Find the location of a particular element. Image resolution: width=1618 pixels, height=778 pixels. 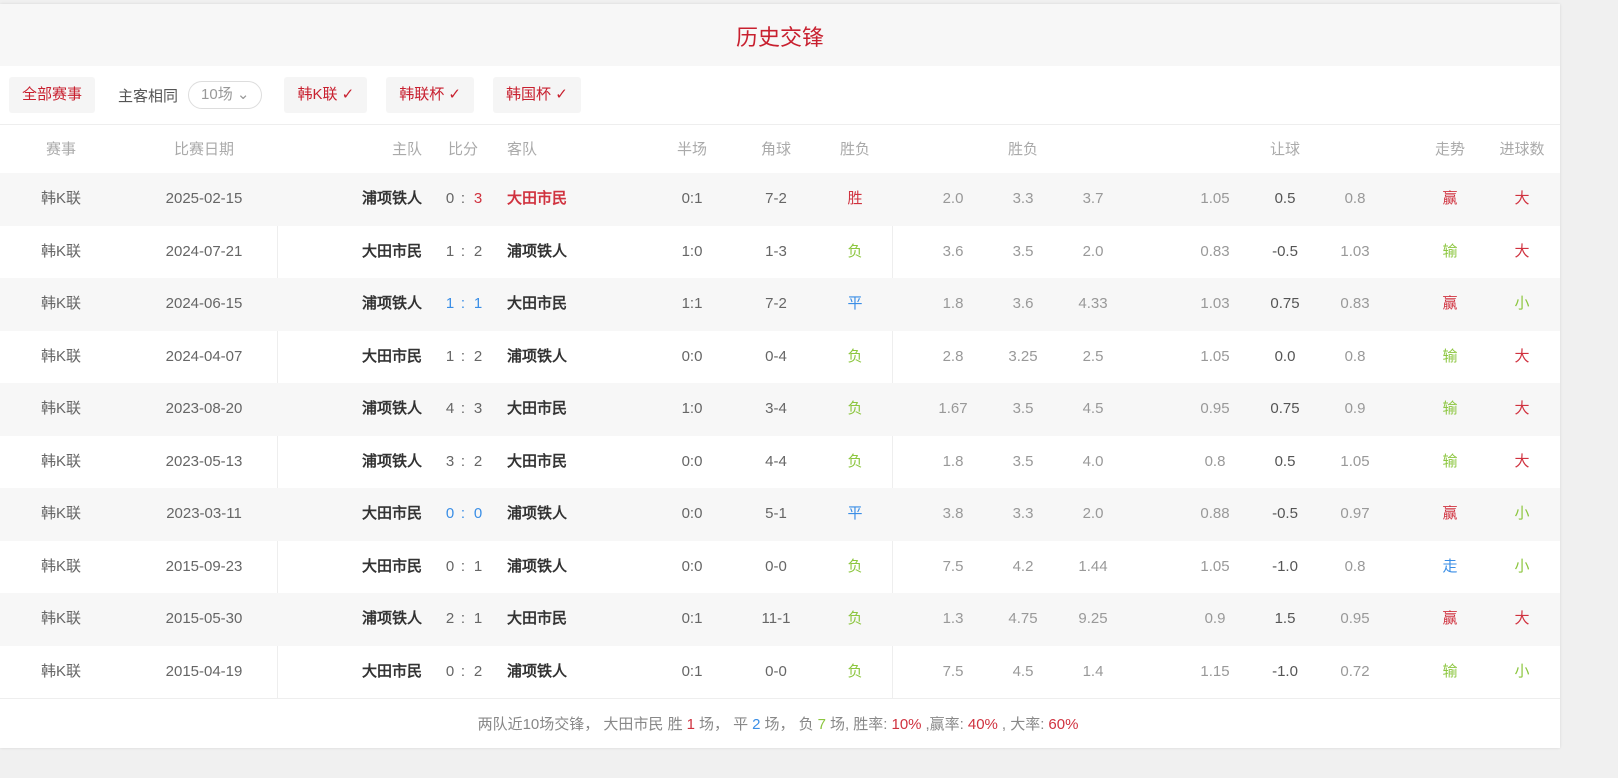

handicap-home: 0.8 is located at coordinates (1215, 461).